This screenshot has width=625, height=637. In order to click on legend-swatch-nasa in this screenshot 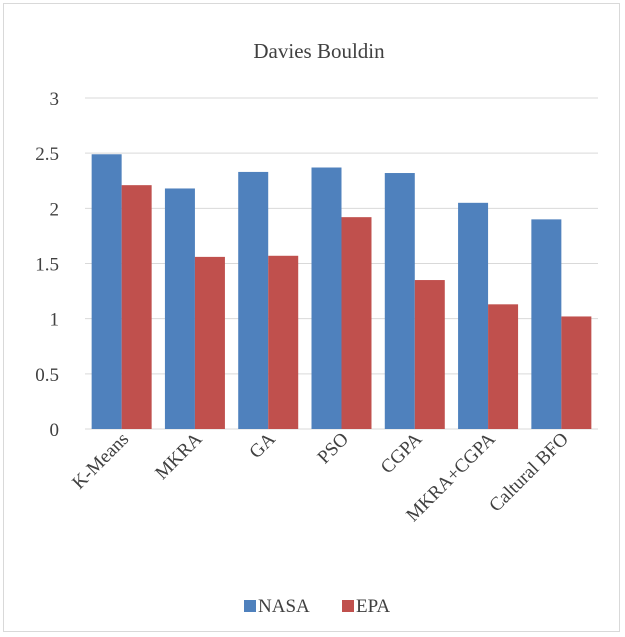, I will do `click(250, 606)`.